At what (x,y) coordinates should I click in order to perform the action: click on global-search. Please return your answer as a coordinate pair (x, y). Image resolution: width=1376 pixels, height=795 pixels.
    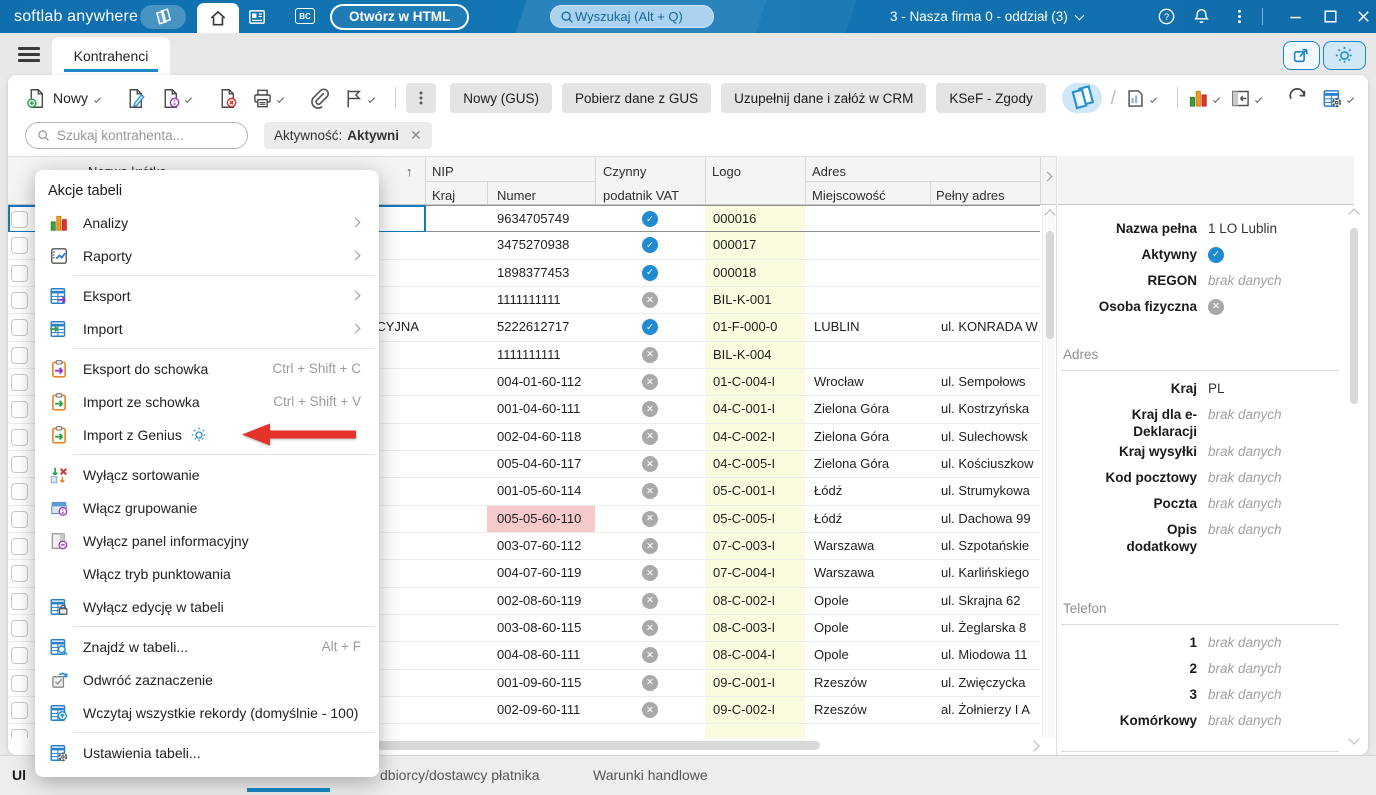
    Looking at the image, I should click on (632, 16).